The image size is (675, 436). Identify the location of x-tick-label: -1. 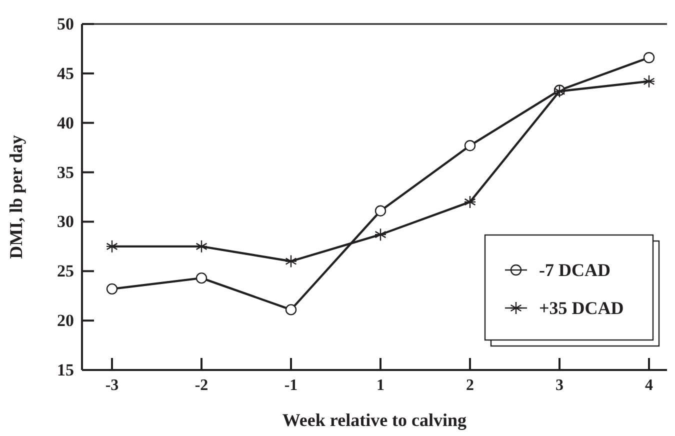
(291, 385).